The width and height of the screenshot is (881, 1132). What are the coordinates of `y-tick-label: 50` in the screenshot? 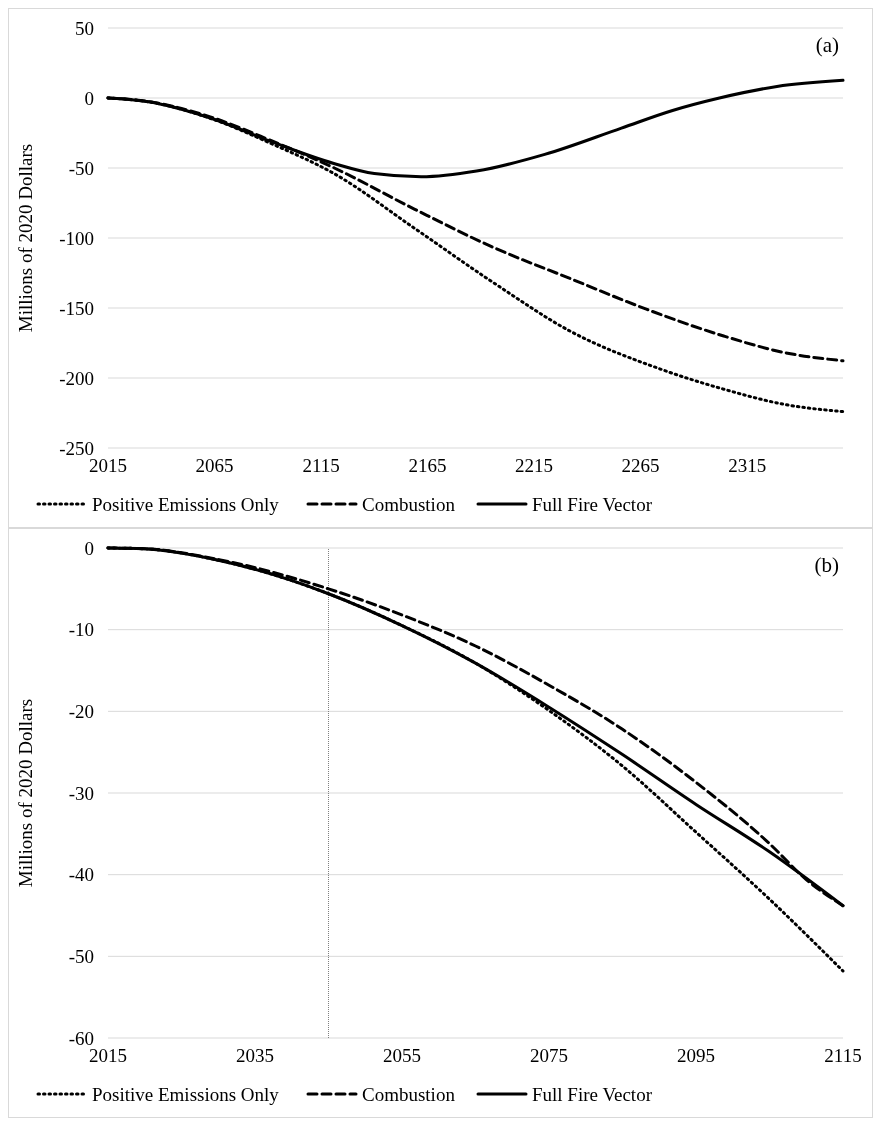 It's located at (84, 28).